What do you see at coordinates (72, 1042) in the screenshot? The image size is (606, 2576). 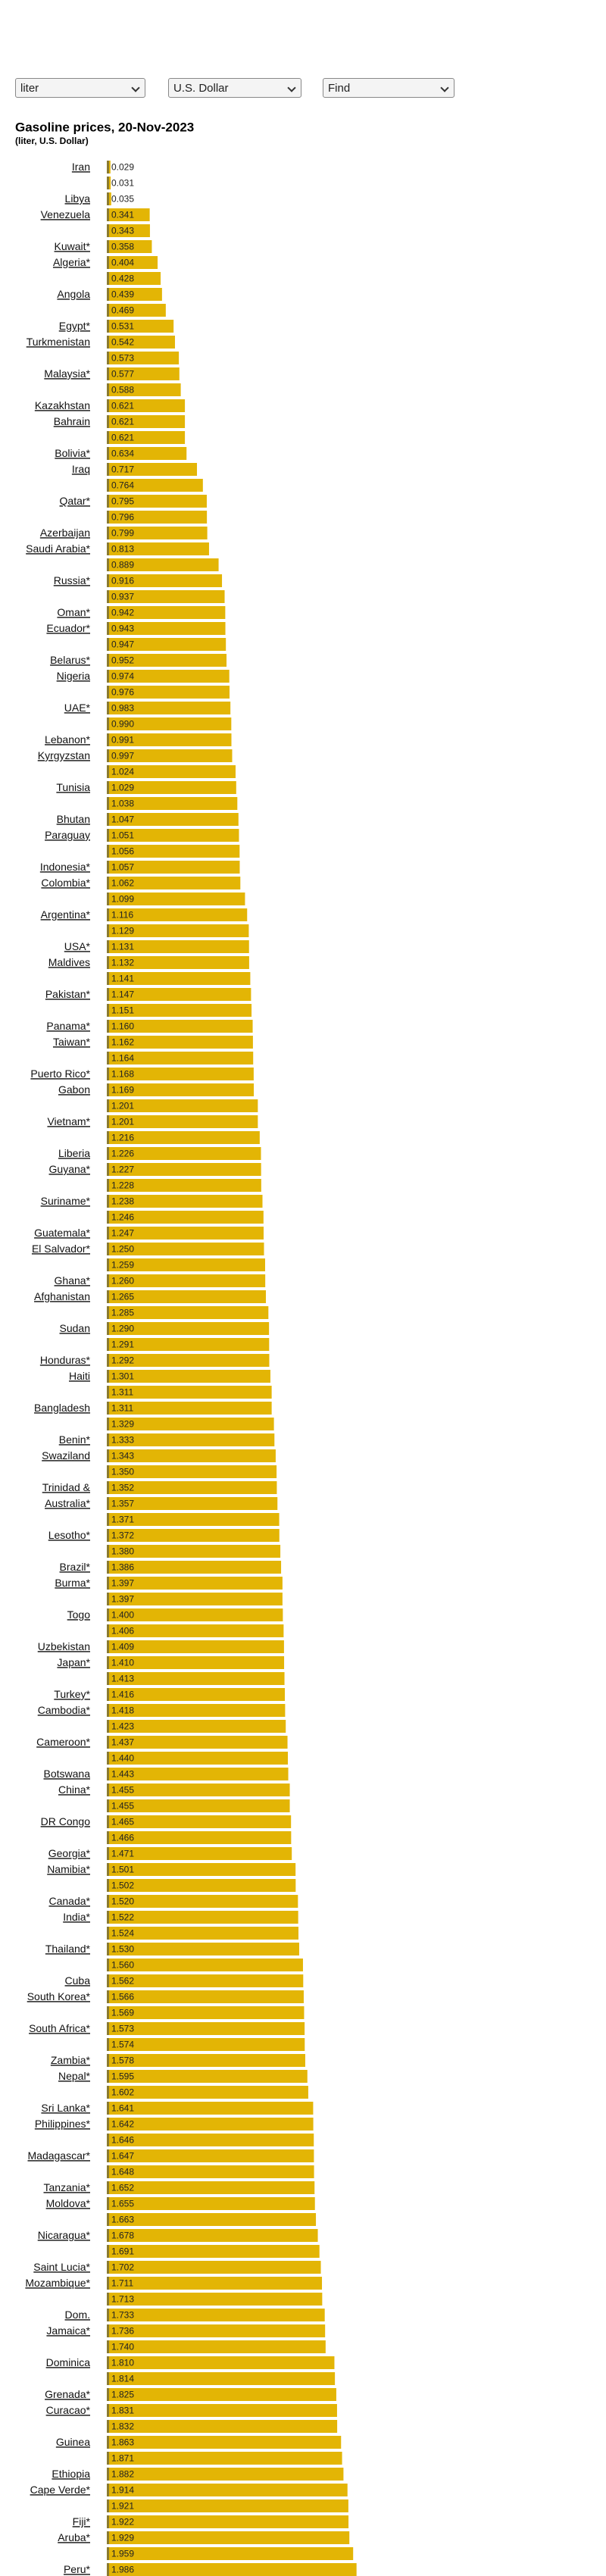 I see `country-label: Taiwan*` at bounding box center [72, 1042].